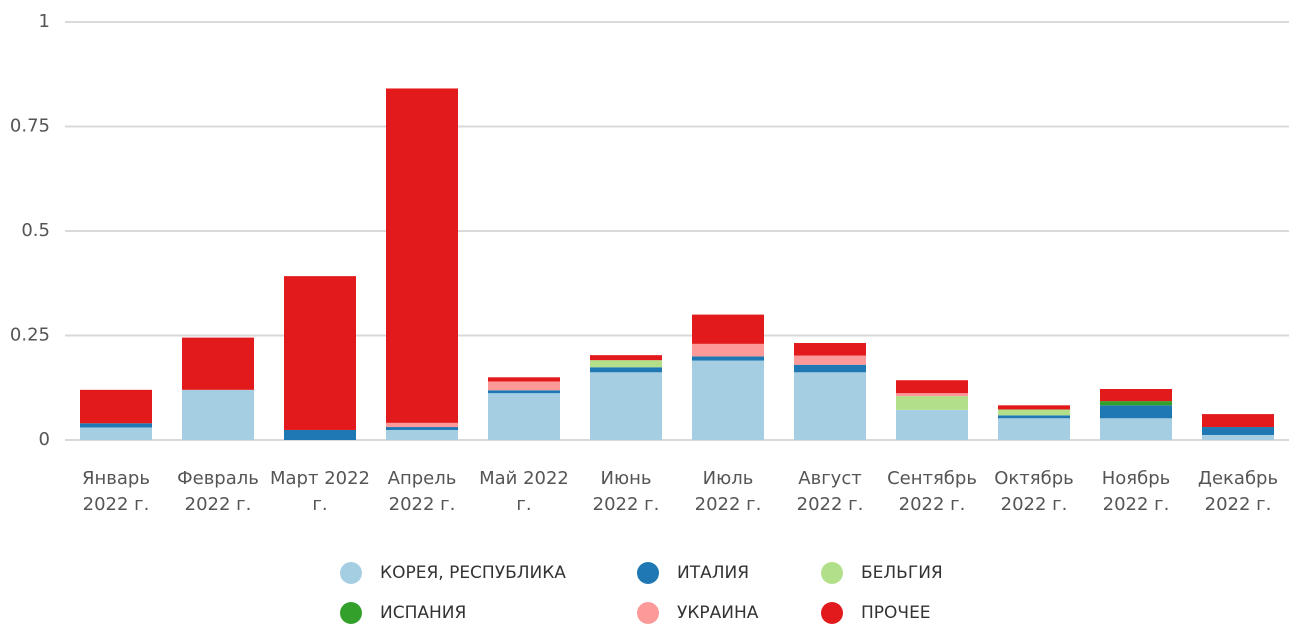  Describe the element at coordinates (30, 335) in the screenshot. I see `y-tick-label: 0.25` at that location.